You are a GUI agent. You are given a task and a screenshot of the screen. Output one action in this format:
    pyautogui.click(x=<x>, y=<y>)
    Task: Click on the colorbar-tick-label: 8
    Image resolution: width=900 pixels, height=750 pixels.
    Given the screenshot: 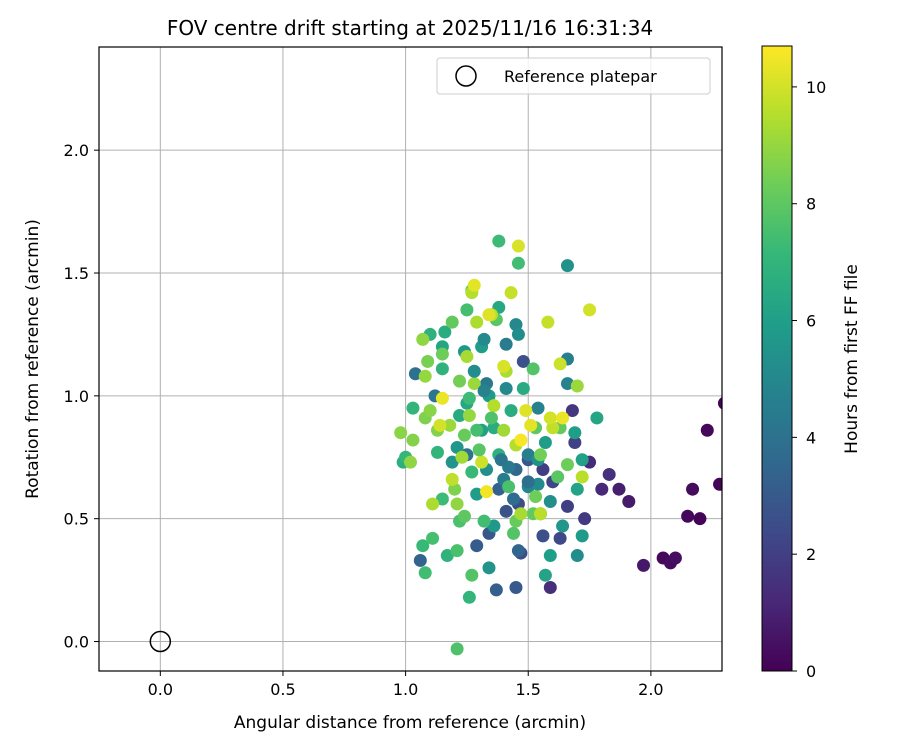 What is the action you would take?
    pyautogui.click(x=811, y=204)
    